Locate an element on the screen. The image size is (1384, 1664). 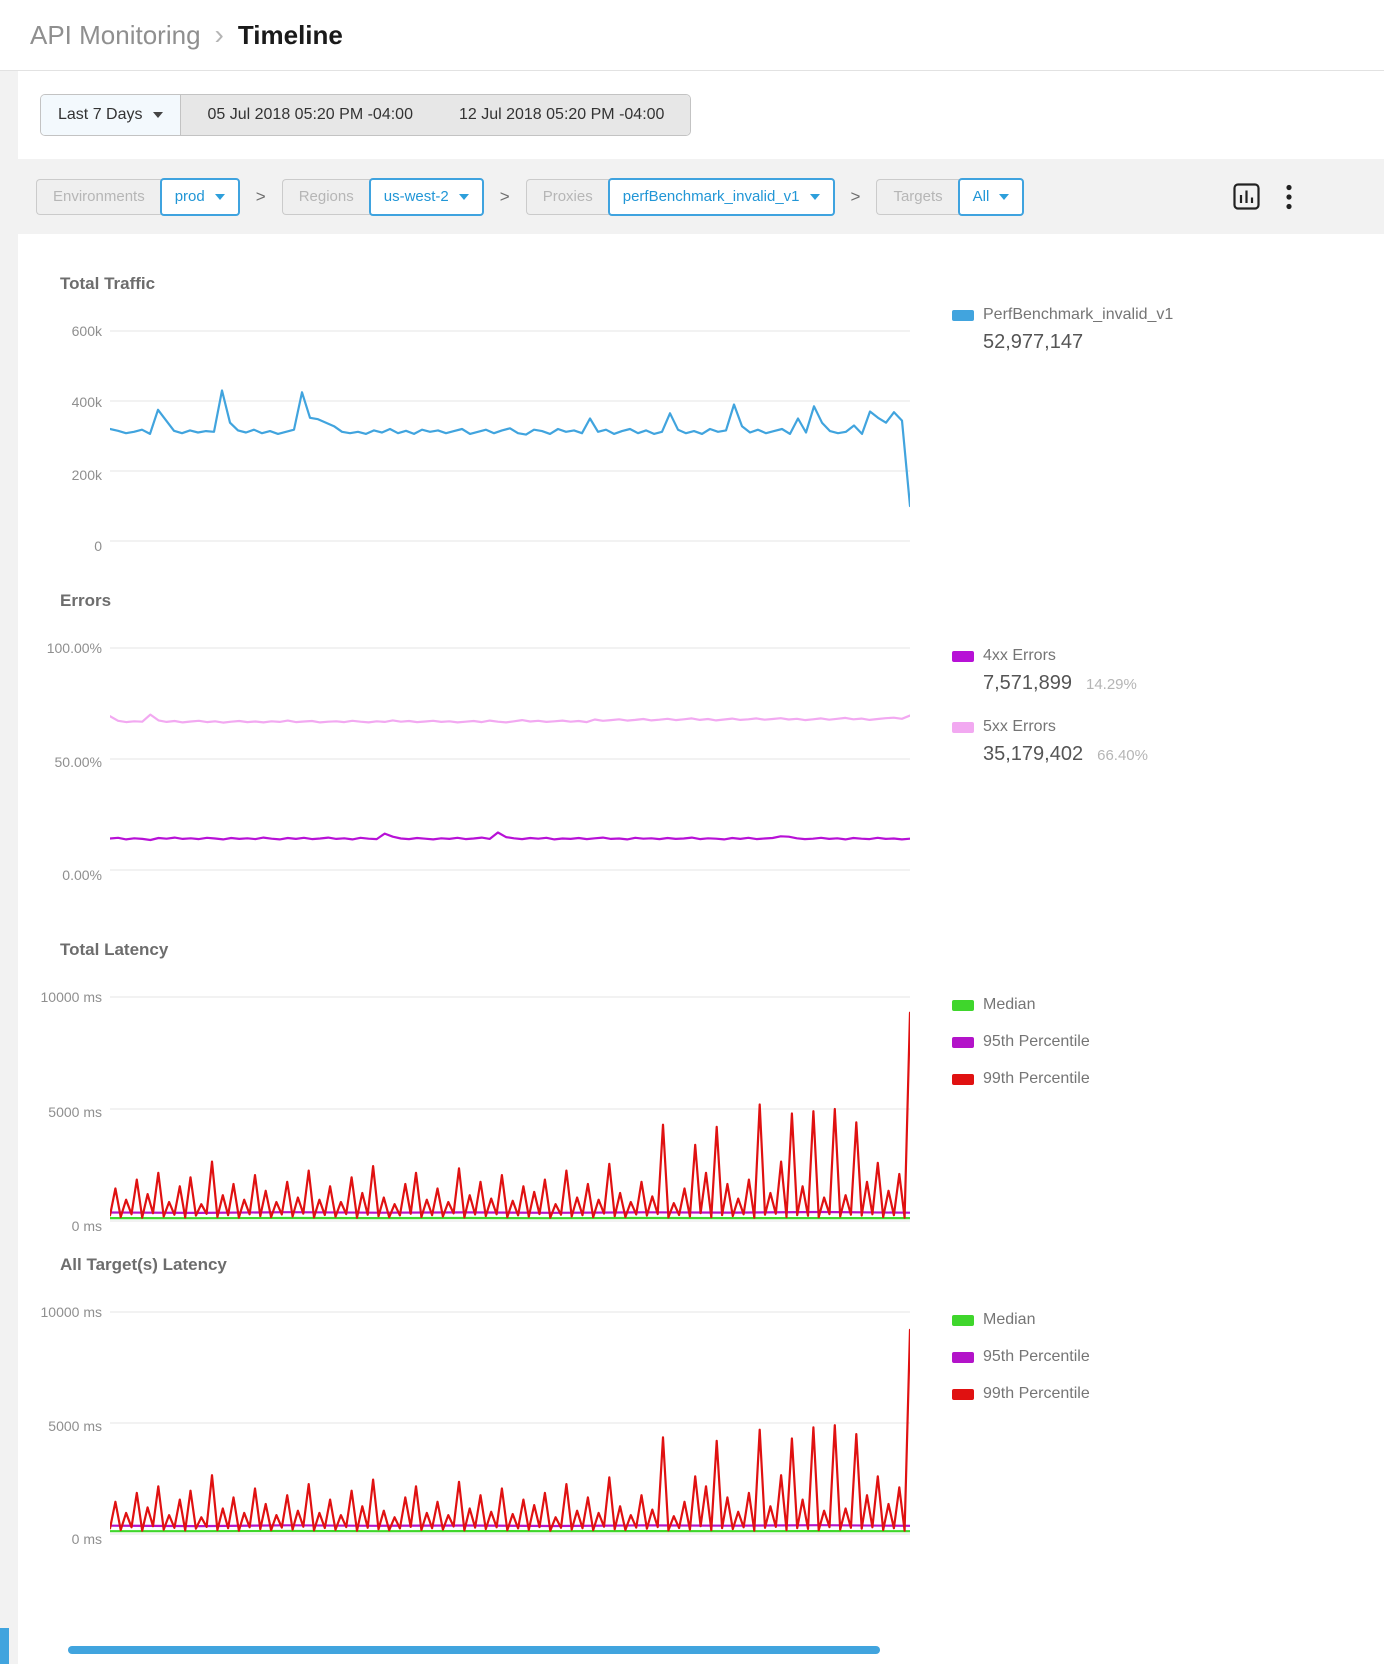
series-total-value: 35,179,402 is located at coordinates (1033, 754).